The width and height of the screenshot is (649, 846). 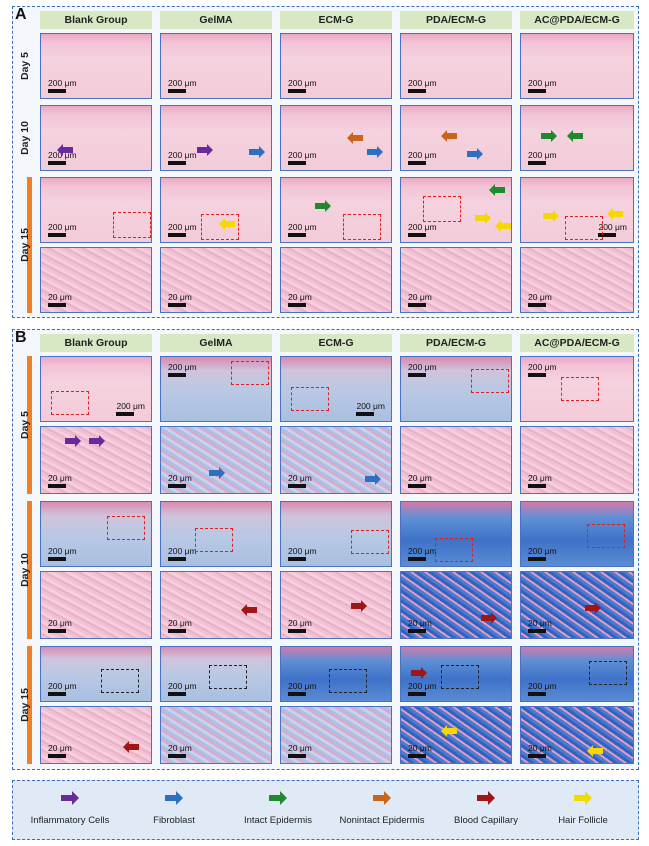 I want to click on panel-b-day15-acpdaecmg-image: 200 μm, so click(x=577, y=674).